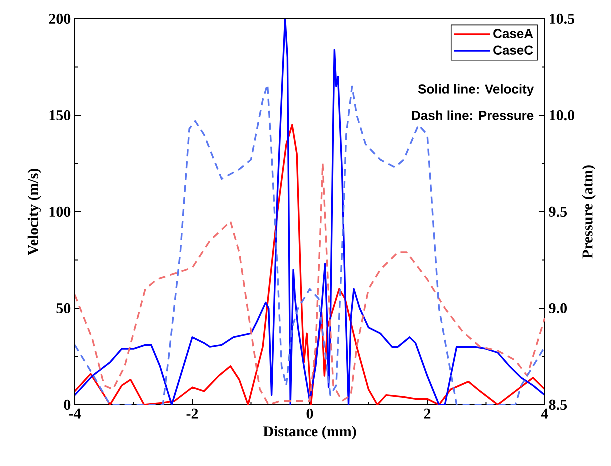  What do you see at coordinates (562, 19) in the screenshot?
I see `y2-tick-label: 10.5` at bounding box center [562, 19].